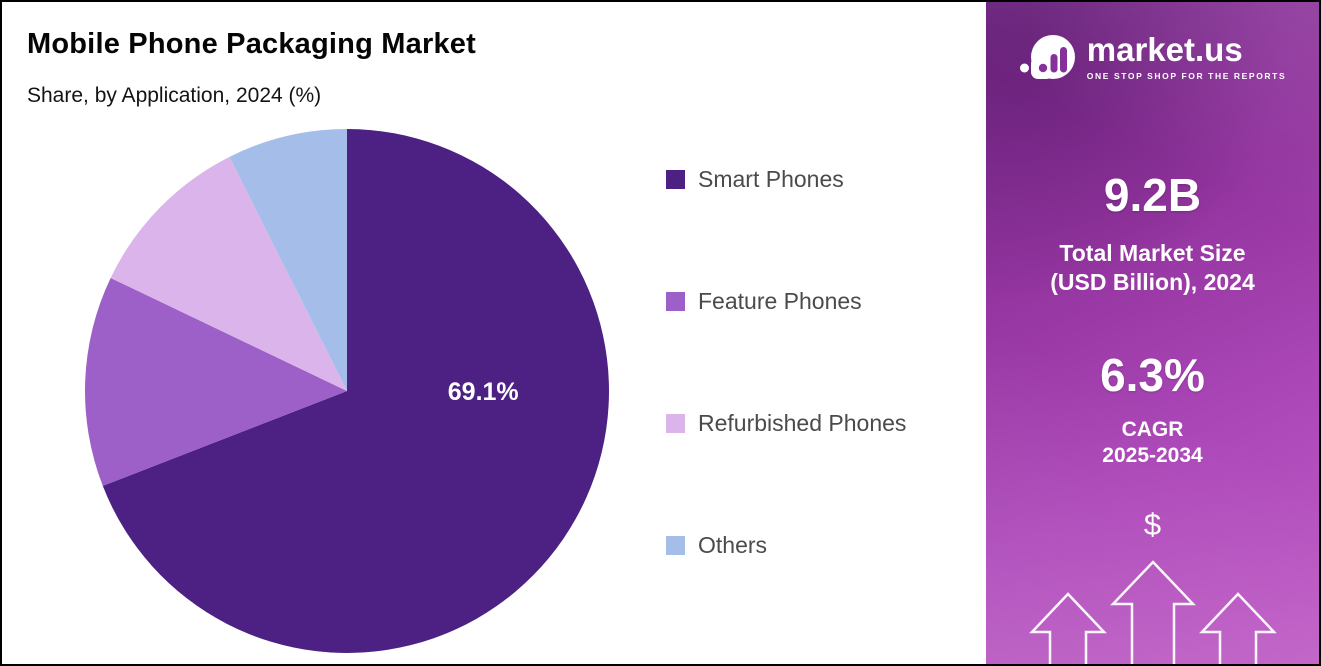 This screenshot has height=666, width=1321. Describe the element at coordinates (483, 392) in the screenshot. I see `pie-data-label: 69.1%` at that location.